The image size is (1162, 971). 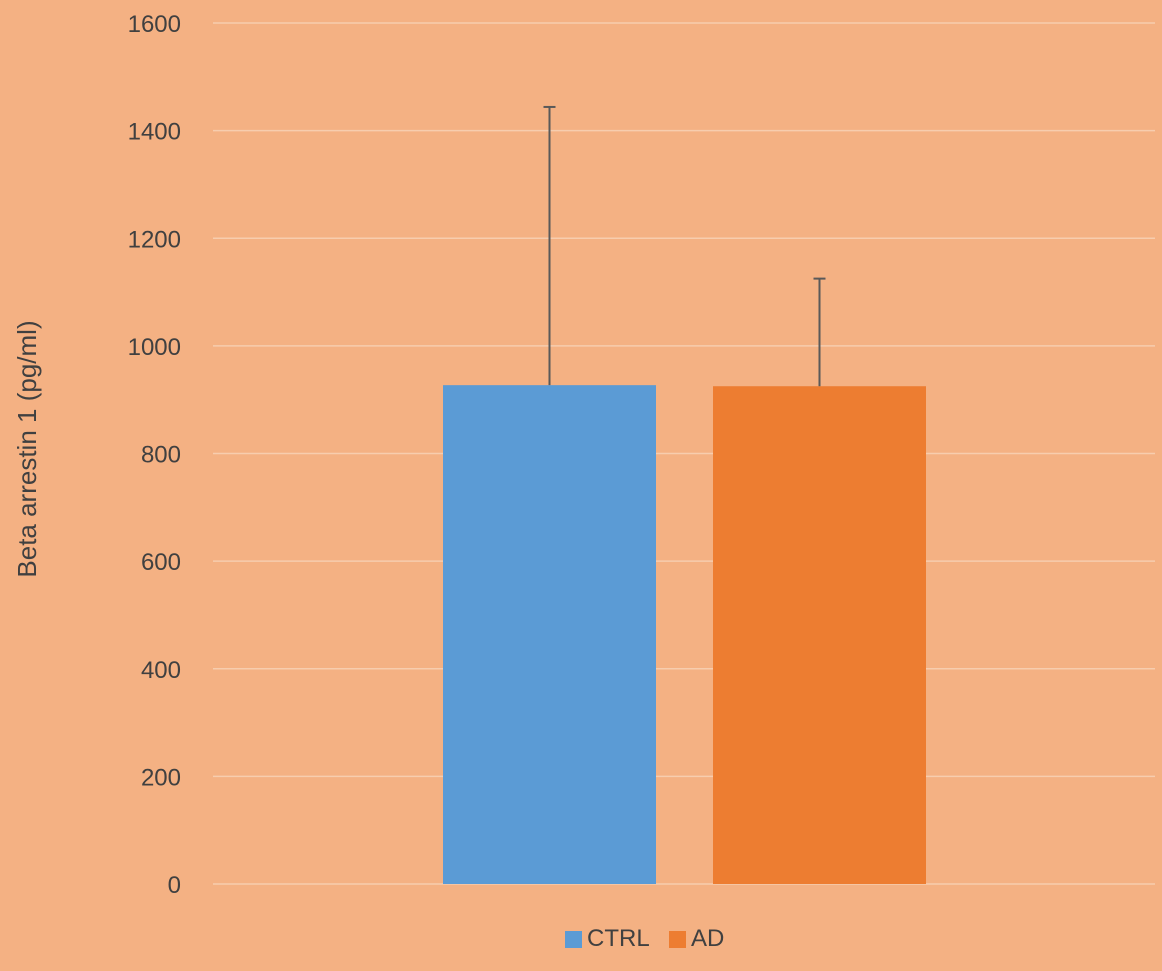 I want to click on y-tick-label: 400, so click(x=161, y=670).